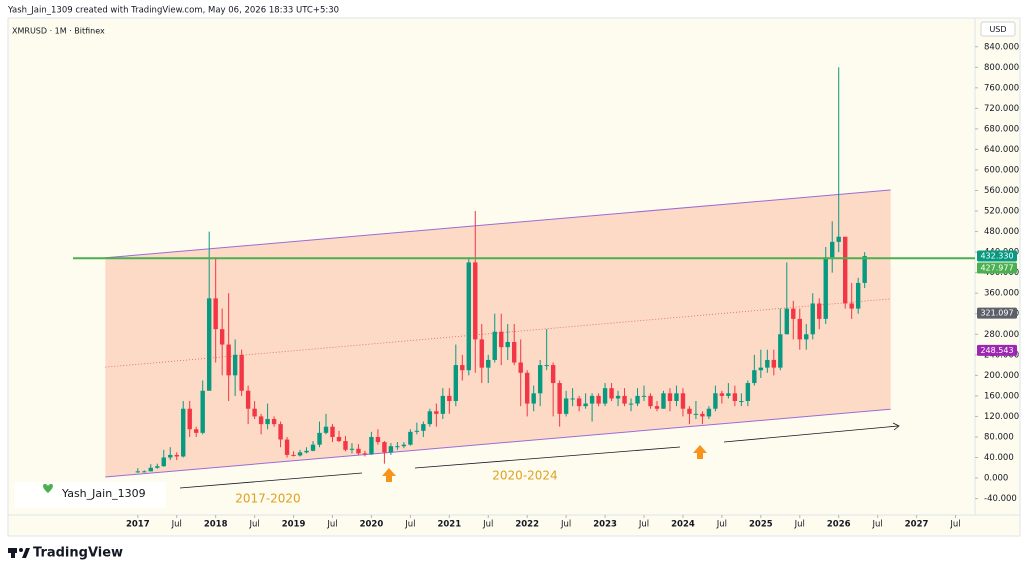 This screenshot has height=574, width=1024. I want to click on y-tick-label: 560.000, so click(1001, 191).